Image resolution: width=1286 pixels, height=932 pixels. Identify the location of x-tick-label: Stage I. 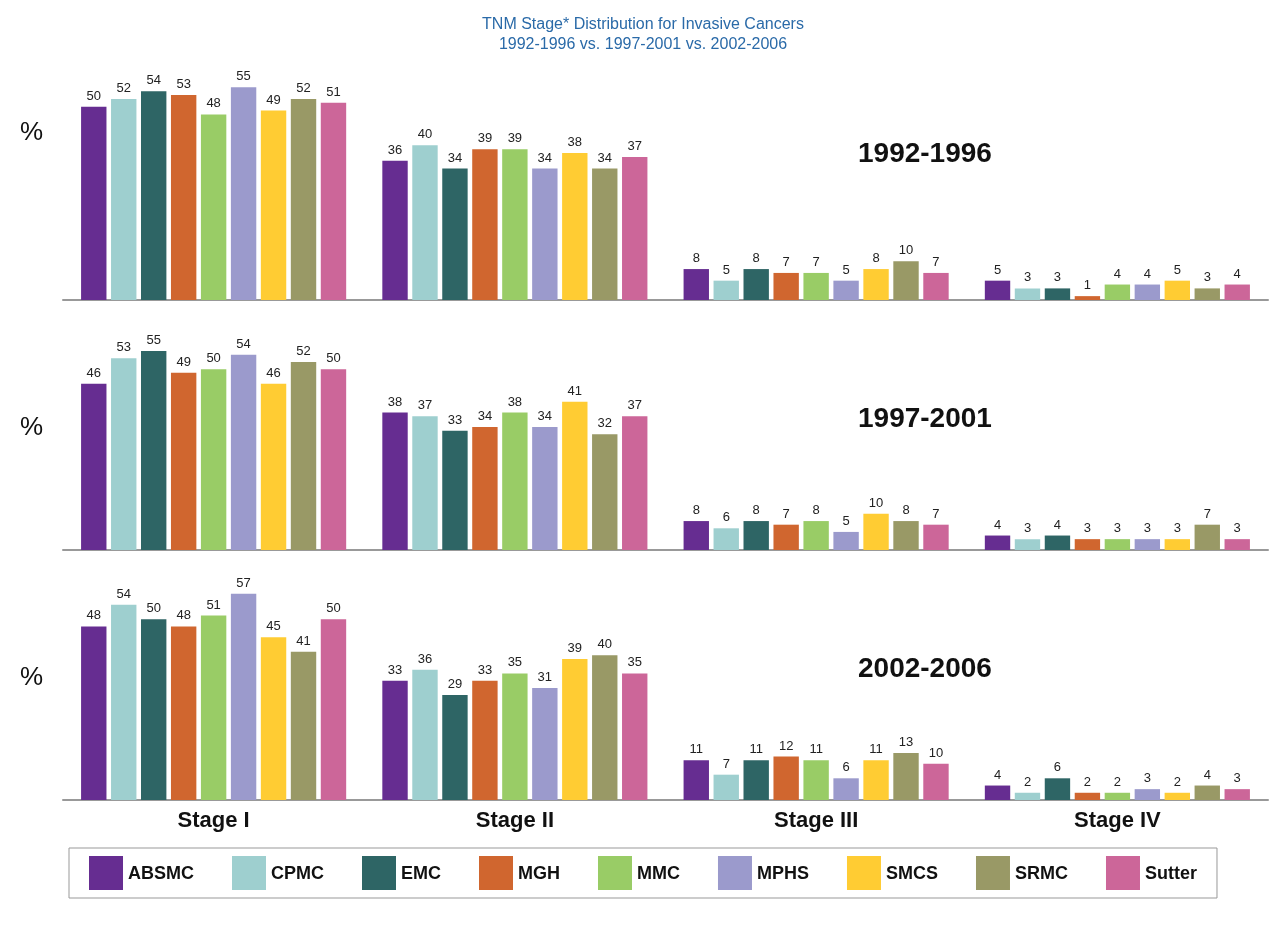
(213, 819).